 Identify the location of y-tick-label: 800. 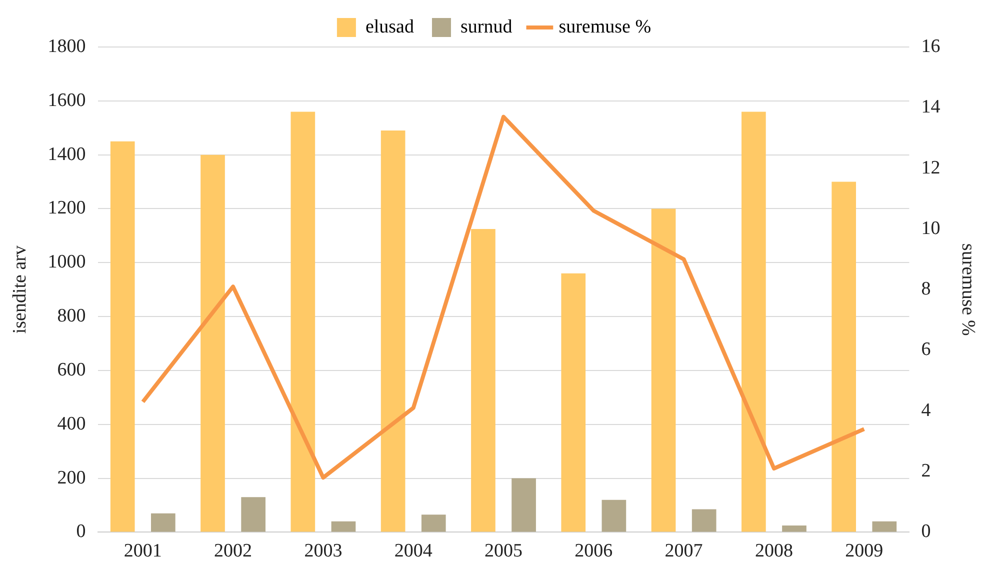
(71, 316).